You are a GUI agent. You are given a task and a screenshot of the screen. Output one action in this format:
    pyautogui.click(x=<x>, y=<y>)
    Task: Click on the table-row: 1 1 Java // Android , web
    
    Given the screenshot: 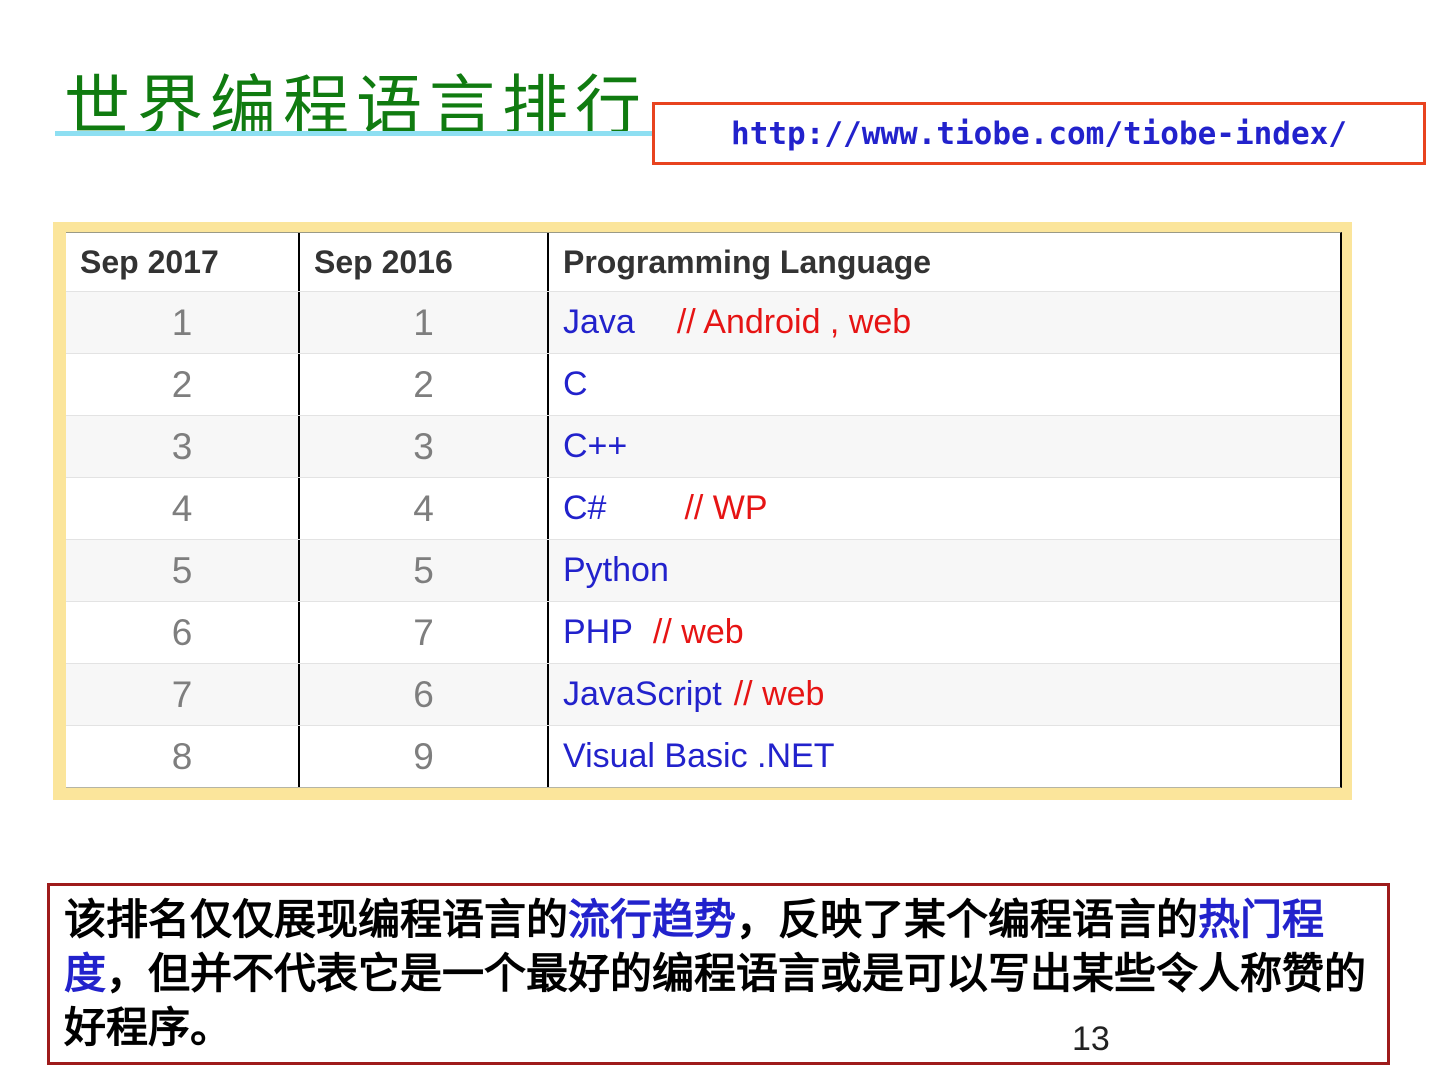 What is the action you would take?
    pyautogui.click(x=703, y=322)
    